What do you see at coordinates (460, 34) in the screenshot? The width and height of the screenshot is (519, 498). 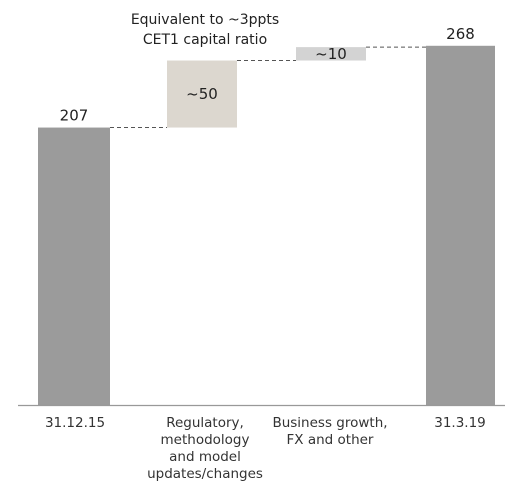 I see `data-label-3: 268` at bounding box center [460, 34].